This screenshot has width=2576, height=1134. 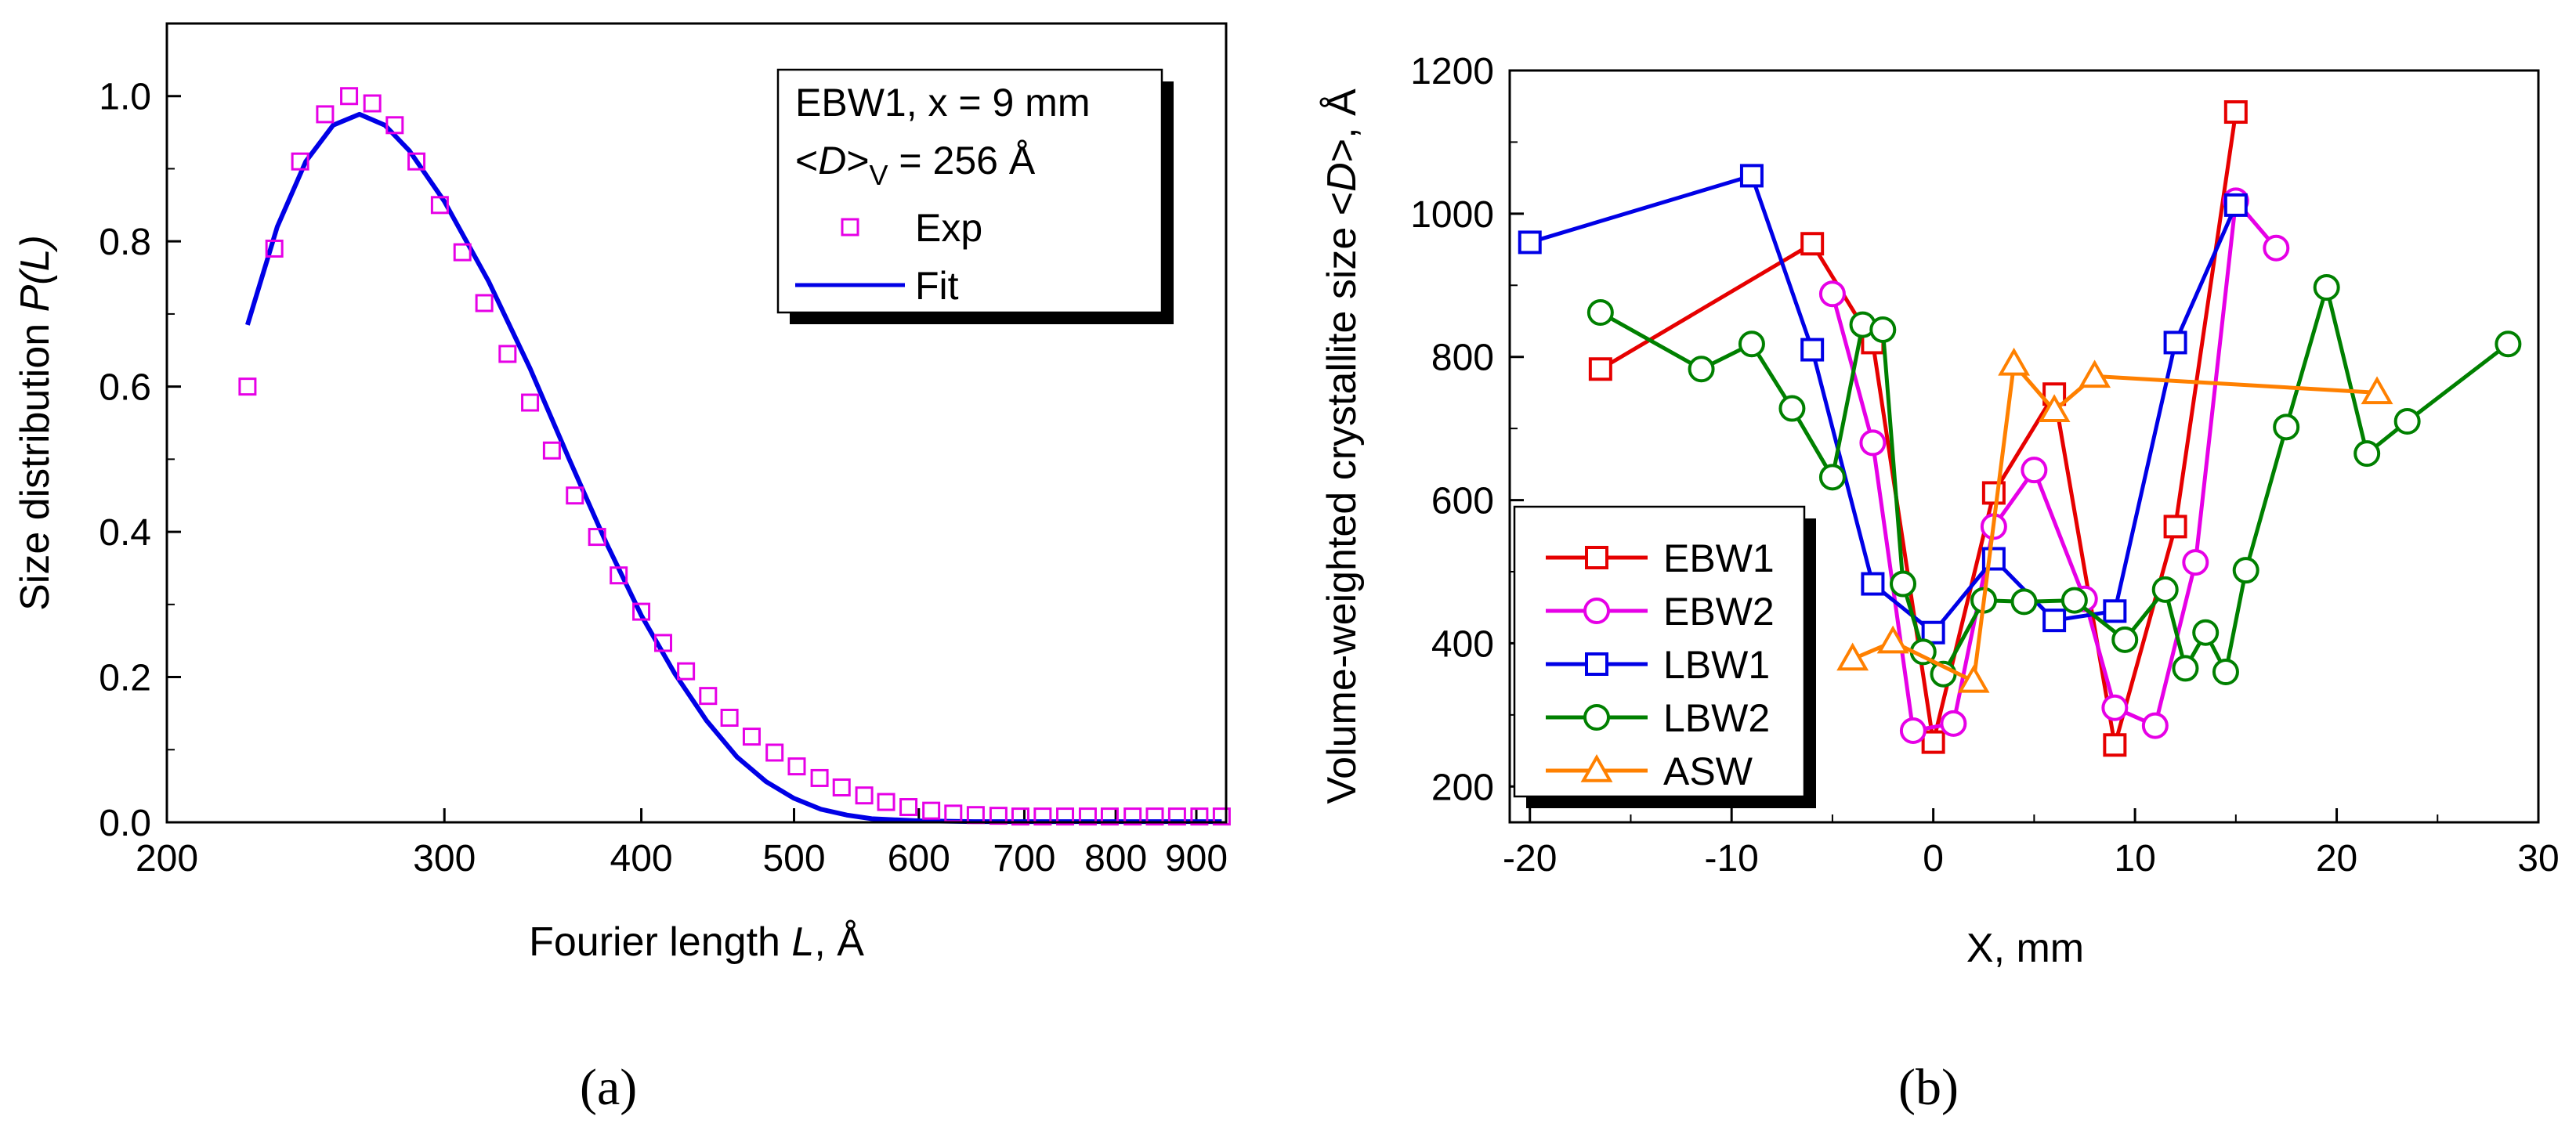 I want to click on x-tick-label: 200, so click(x=167, y=858).